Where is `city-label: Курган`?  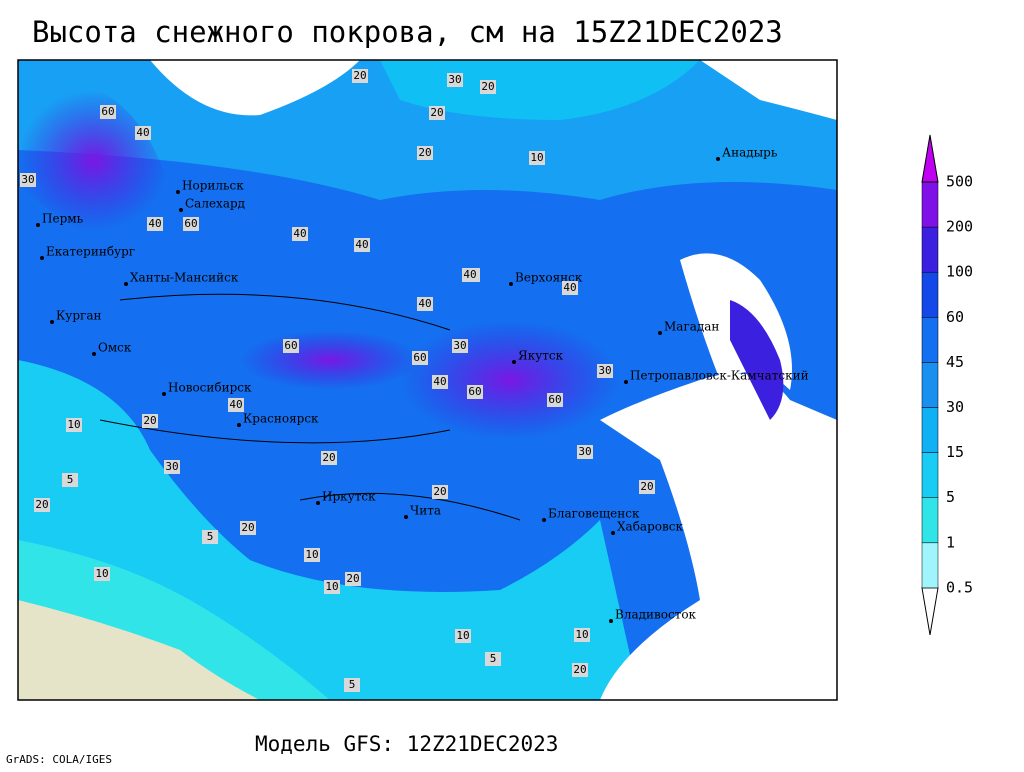 city-label: Курган is located at coordinates (78, 316).